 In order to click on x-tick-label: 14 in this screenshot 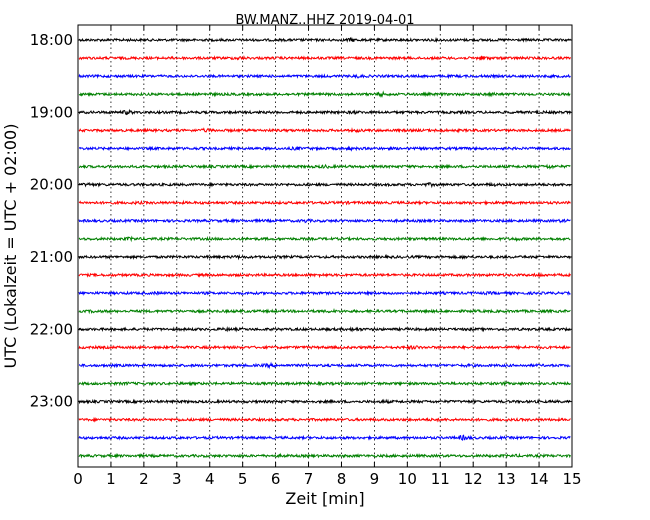, I will do `click(539, 479)`.